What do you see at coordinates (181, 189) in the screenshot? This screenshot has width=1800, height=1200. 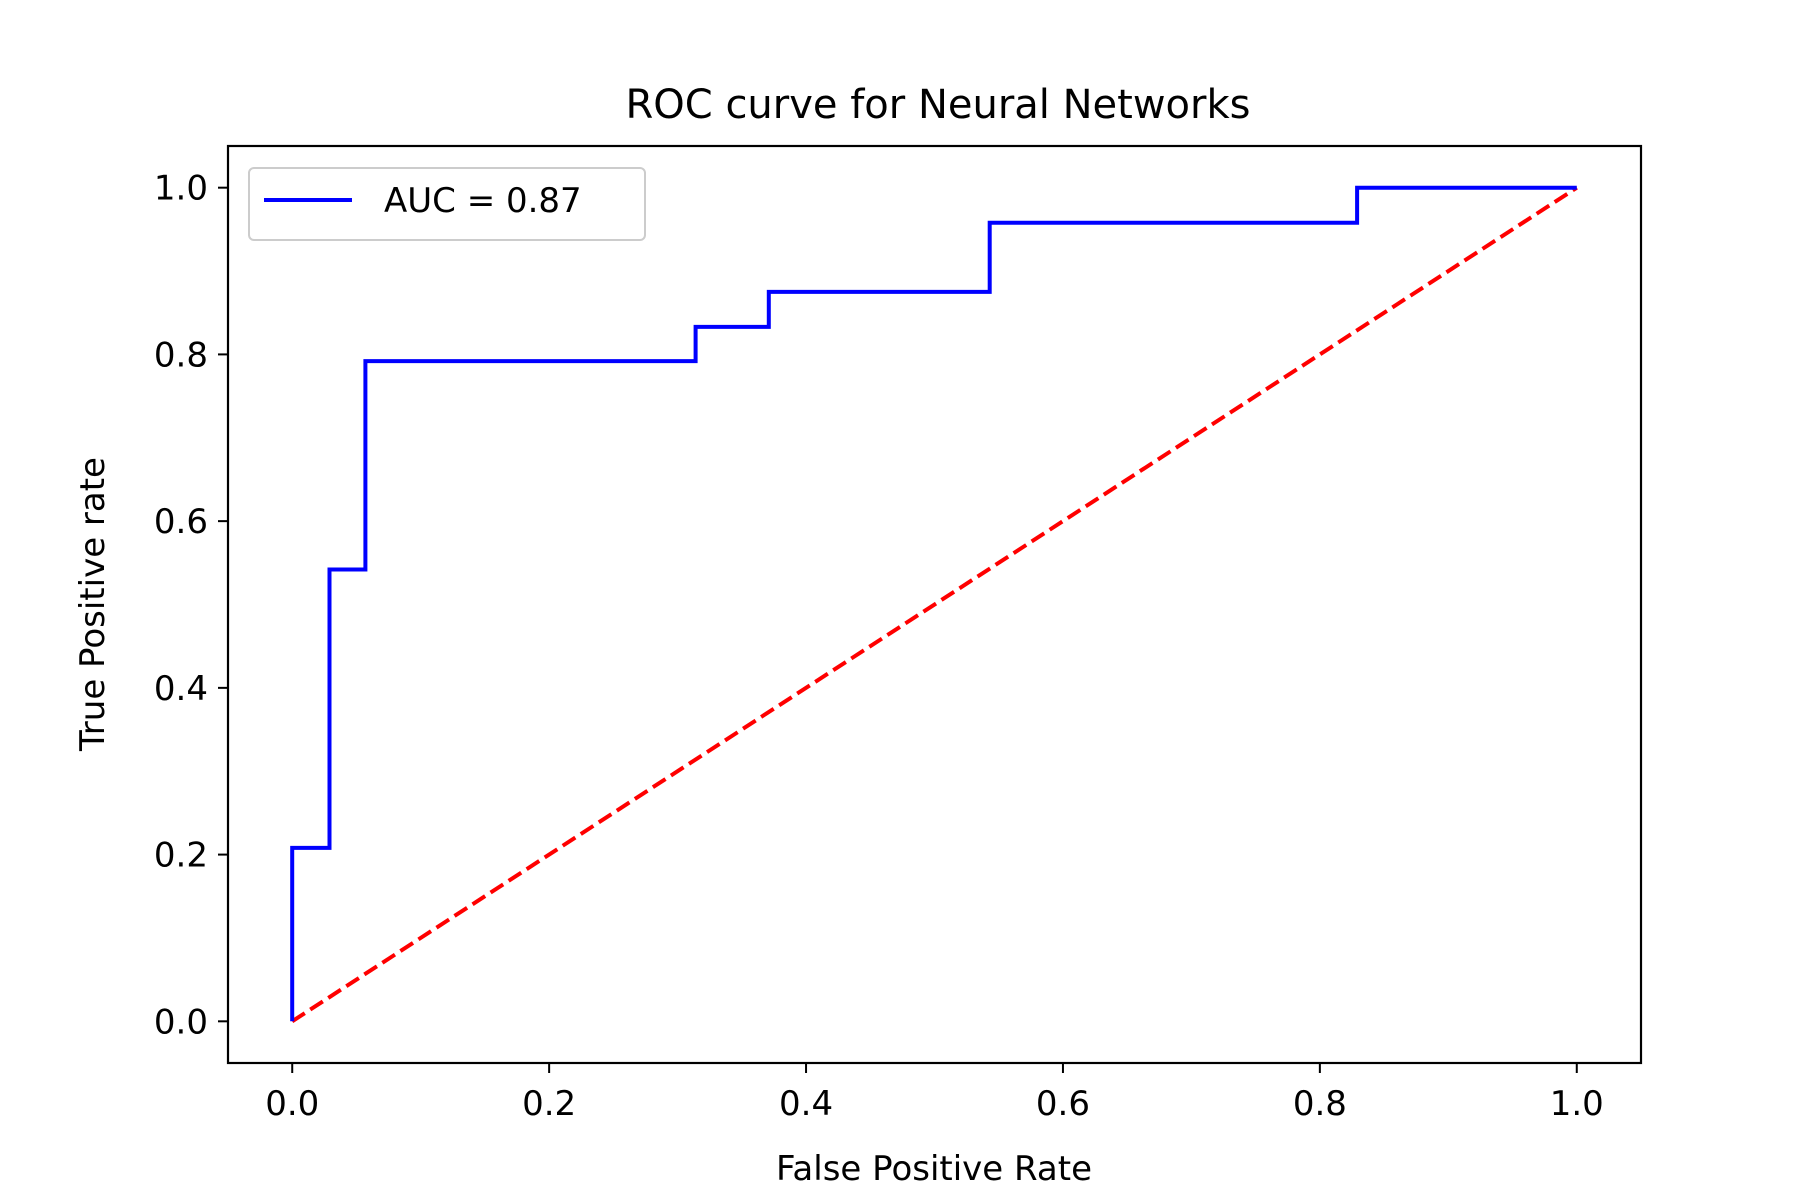 I see `y-tick-label: 1.0` at bounding box center [181, 189].